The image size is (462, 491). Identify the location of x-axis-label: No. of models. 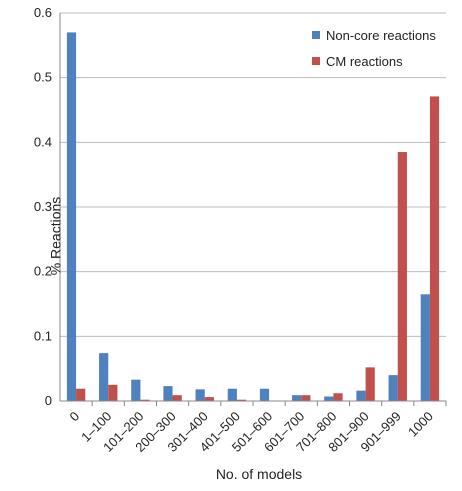
(259, 474).